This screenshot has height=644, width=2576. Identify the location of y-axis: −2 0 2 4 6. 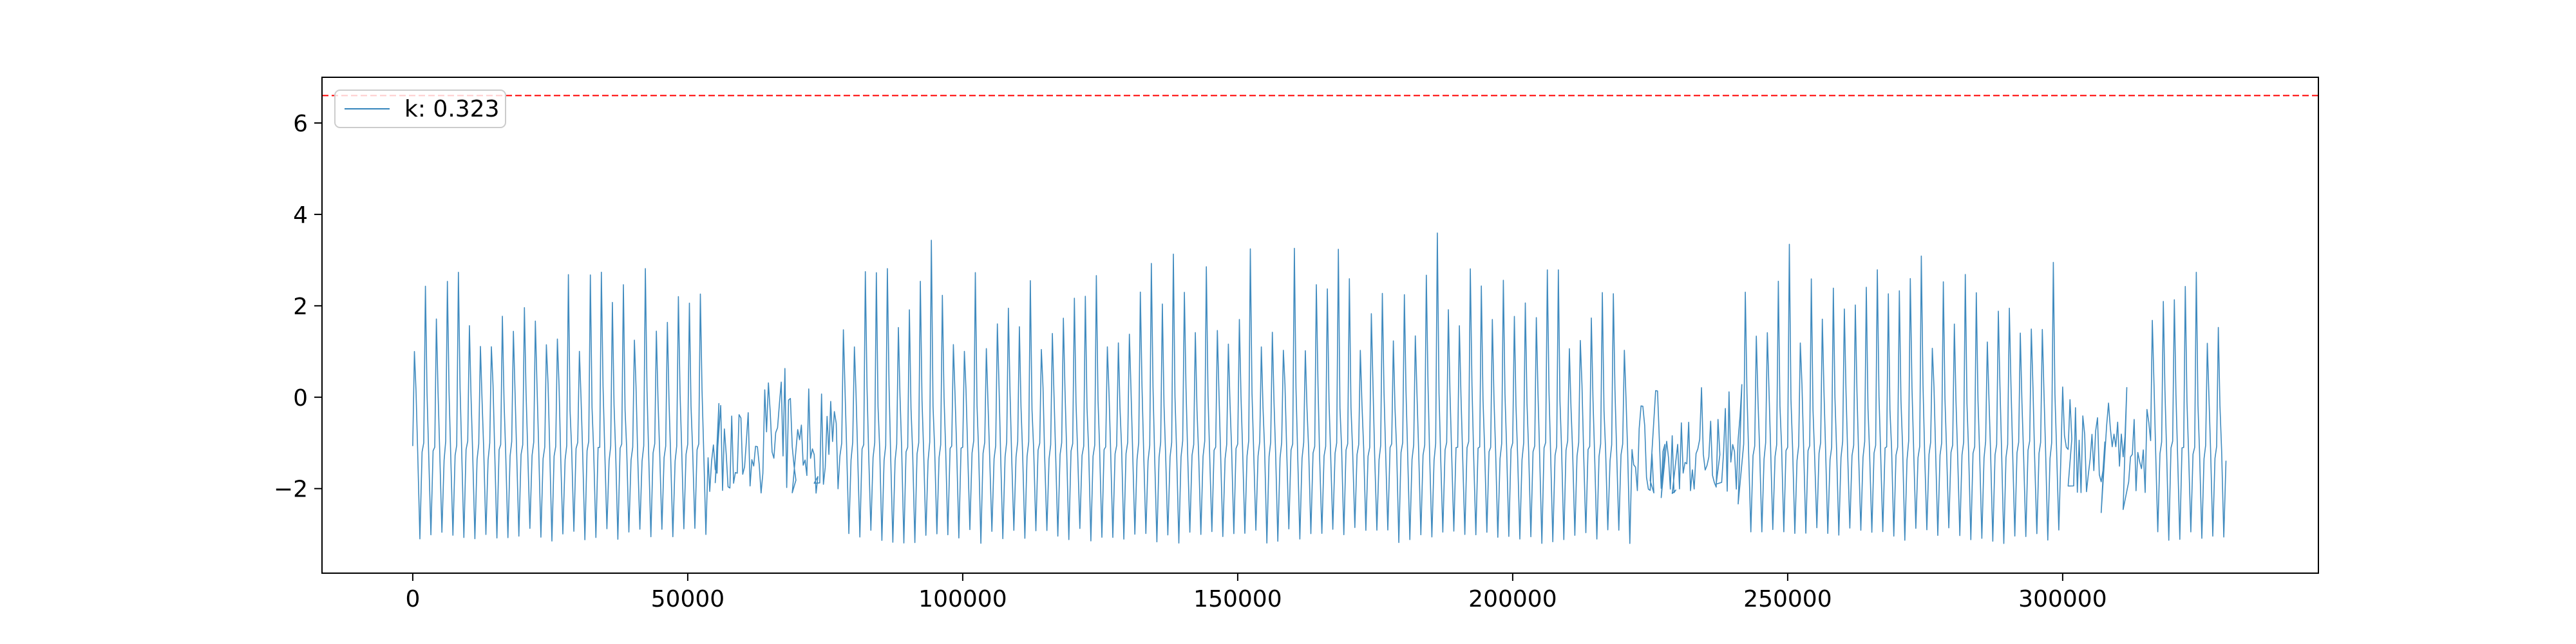
(298, 307).